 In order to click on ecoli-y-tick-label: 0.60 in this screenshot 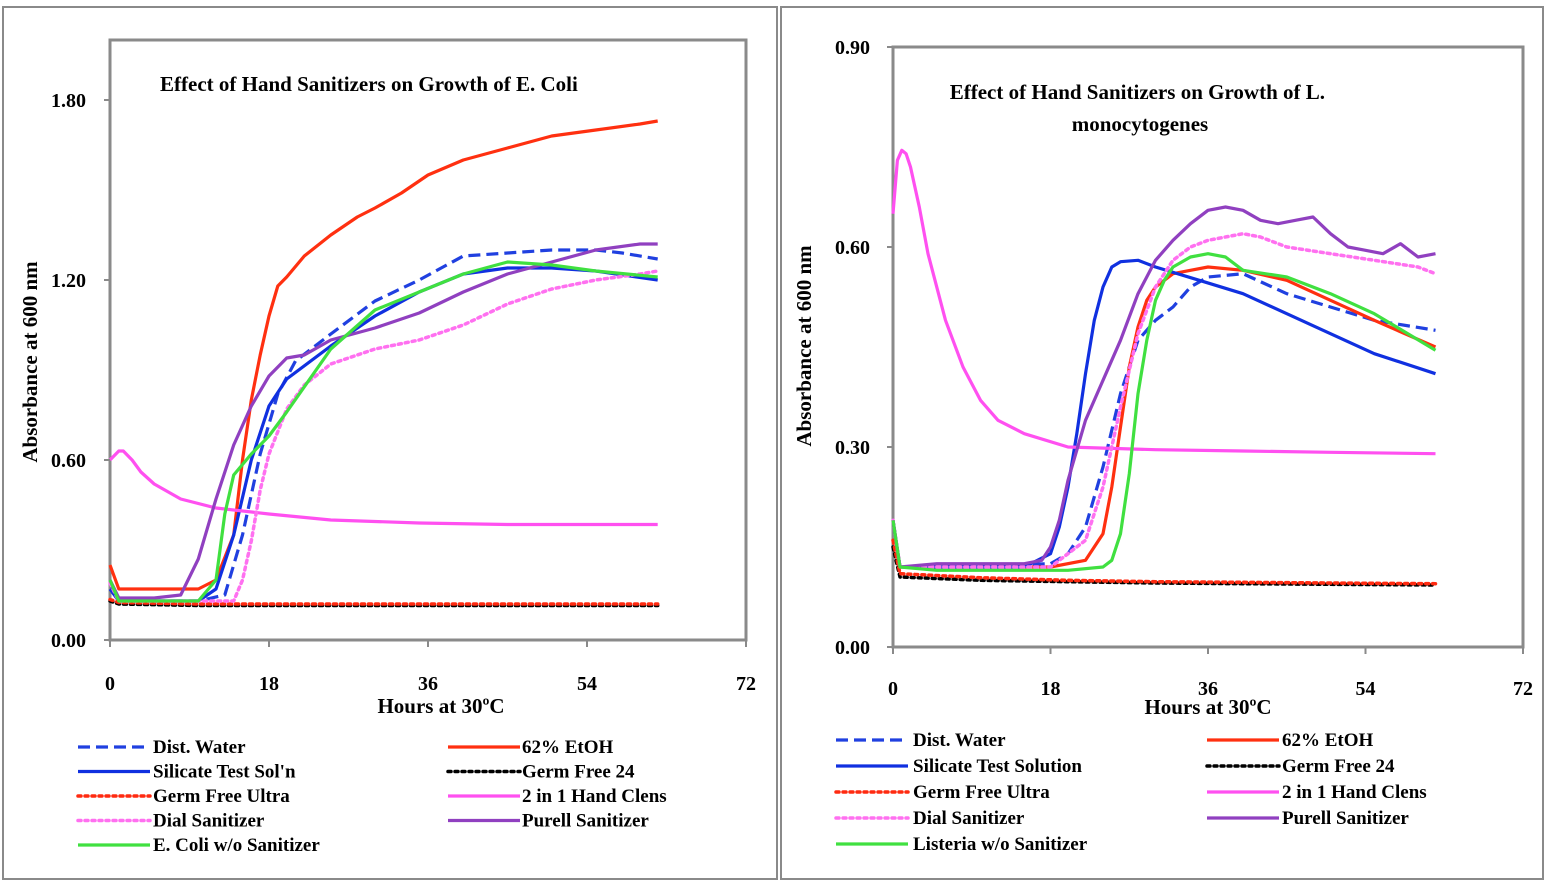, I will do `click(68, 461)`.